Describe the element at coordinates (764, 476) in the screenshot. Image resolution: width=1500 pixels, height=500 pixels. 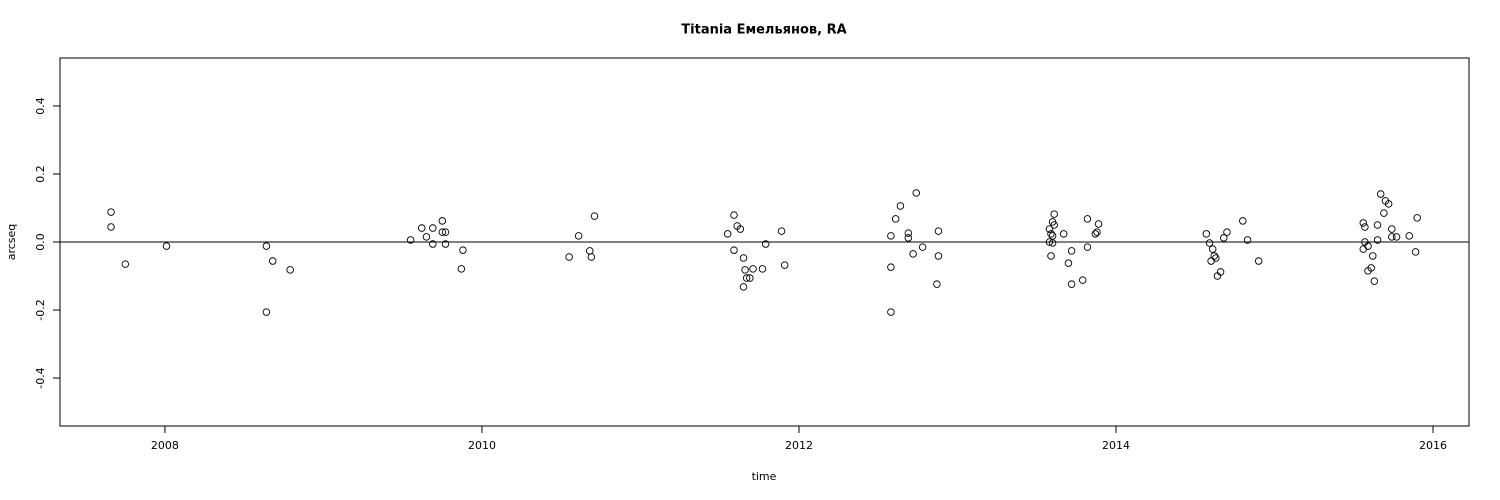
I see `x-axis-label: time` at that location.